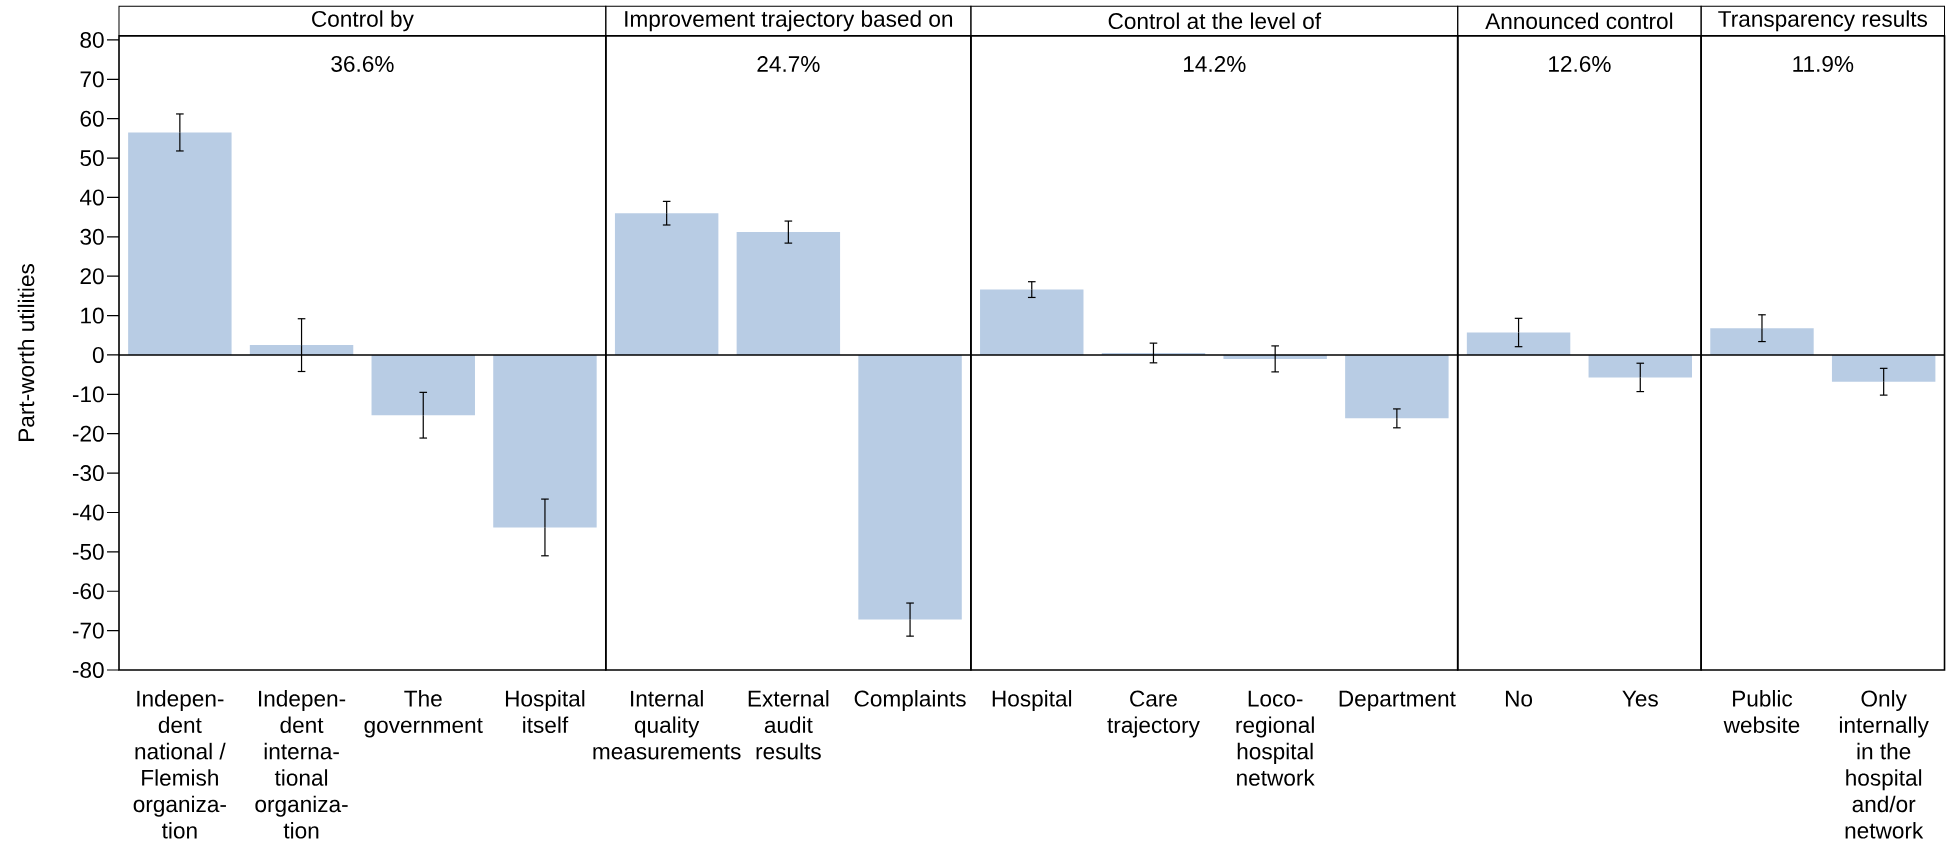 This screenshot has height=846, width=1952. I want to click on annotation: 36.6%, so click(362, 63).